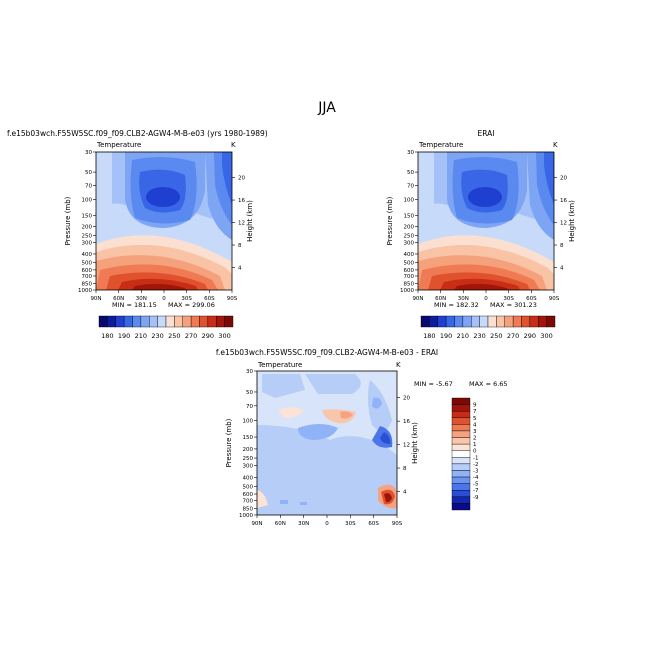  I want to click on y-tick-label: 500, so click(409, 264).